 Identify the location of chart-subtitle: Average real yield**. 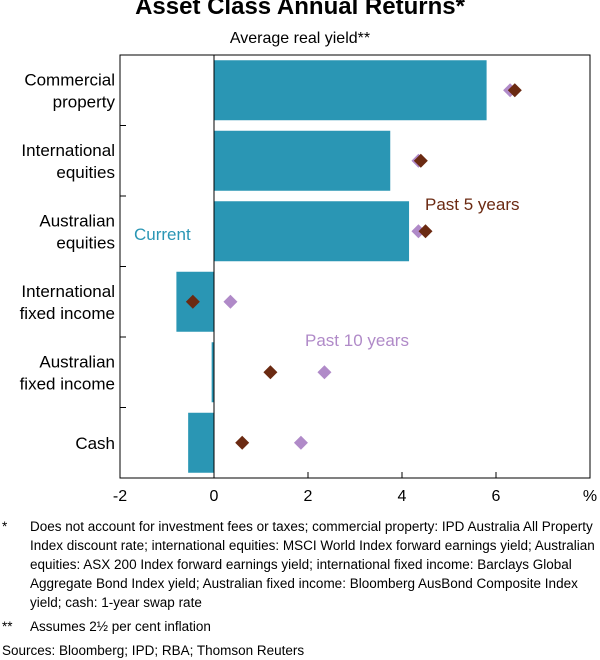
(300, 38).